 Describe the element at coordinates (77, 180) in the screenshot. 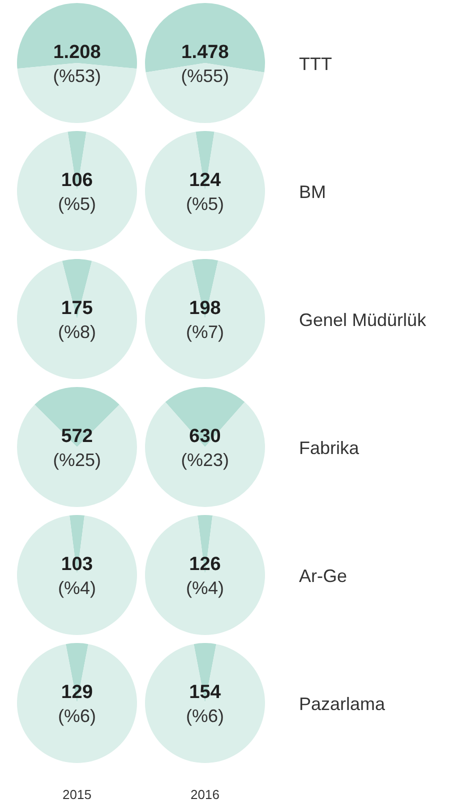

I see `text: 106` at that location.